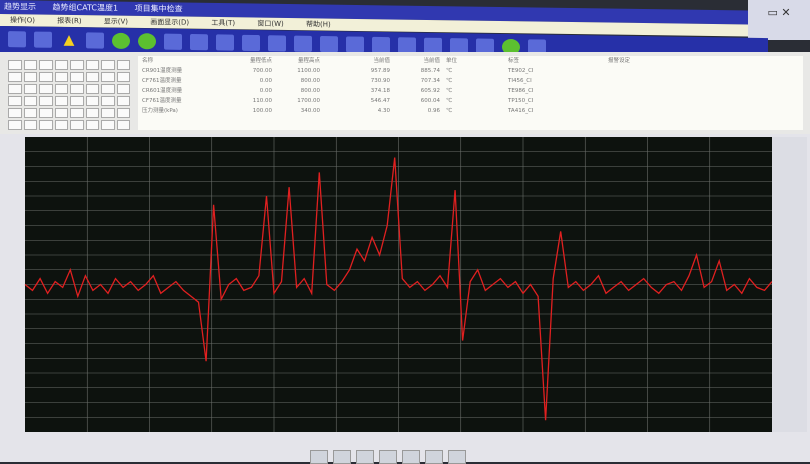  Describe the element at coordinates (121, 41) in the screenshot. I see `back-icon` at that location.